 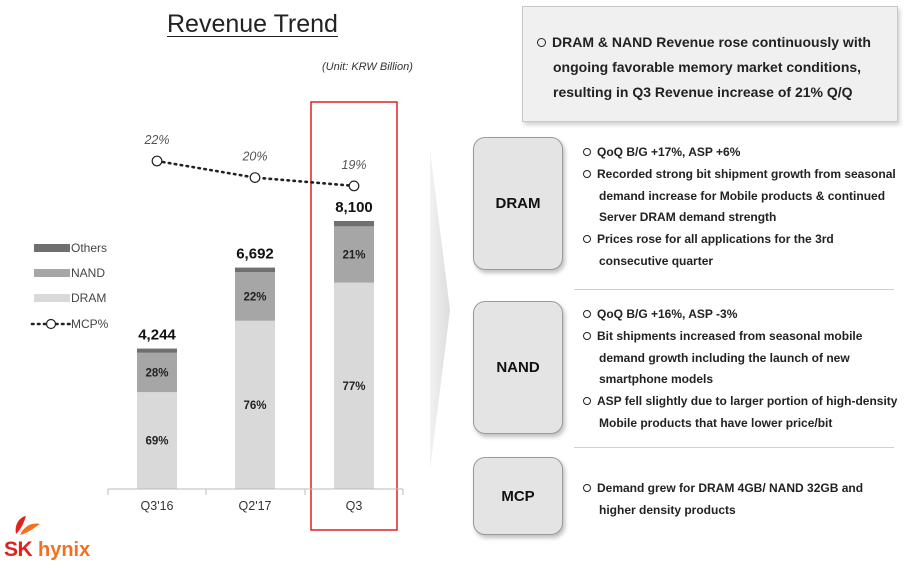 I want to click on data-label: 28%, so click(x=156, y=373).